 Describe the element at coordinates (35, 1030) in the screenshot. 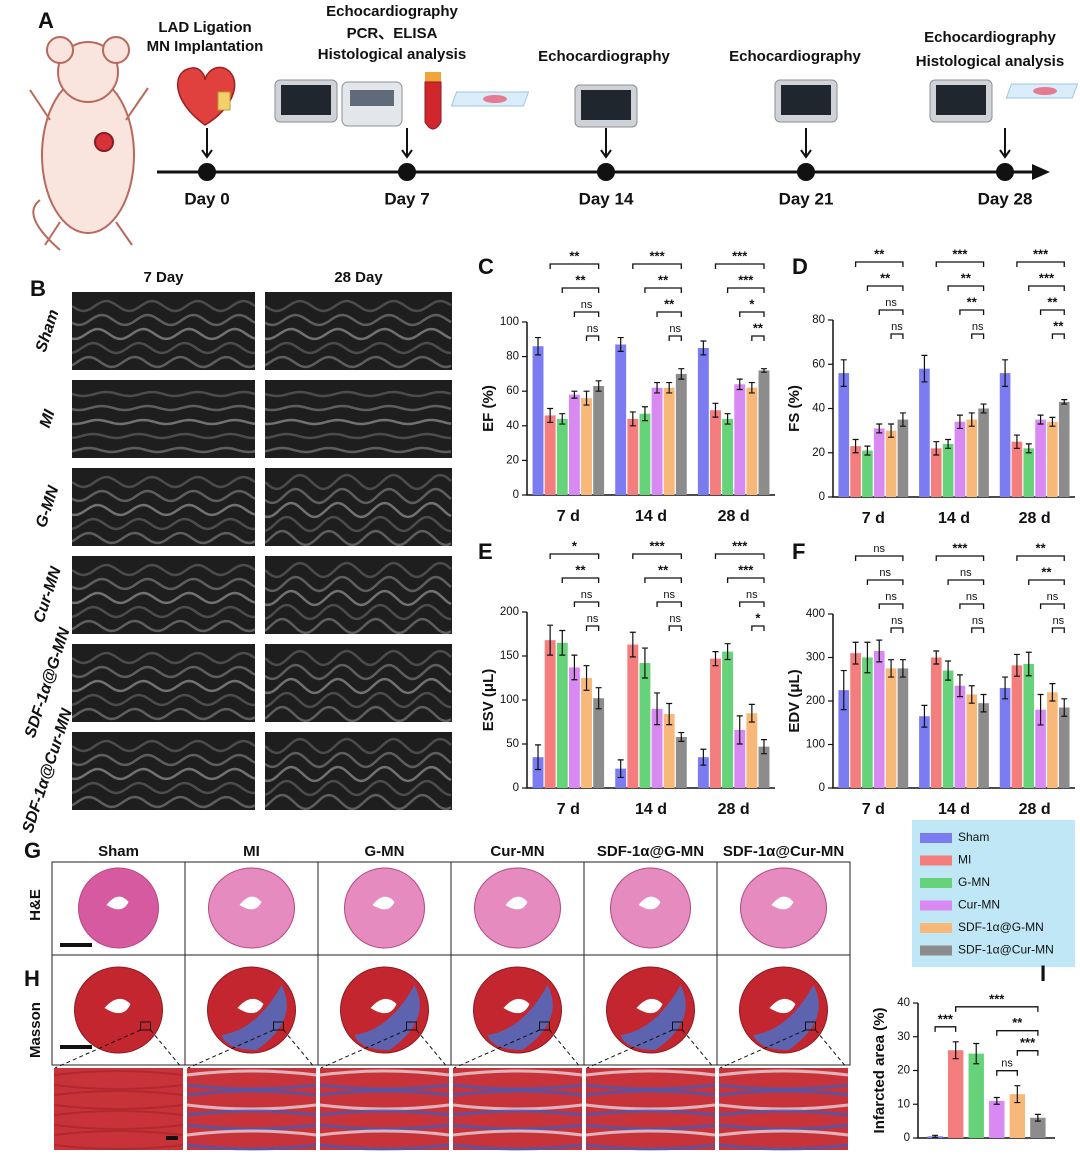

I see `row-label: Masson` at that location.